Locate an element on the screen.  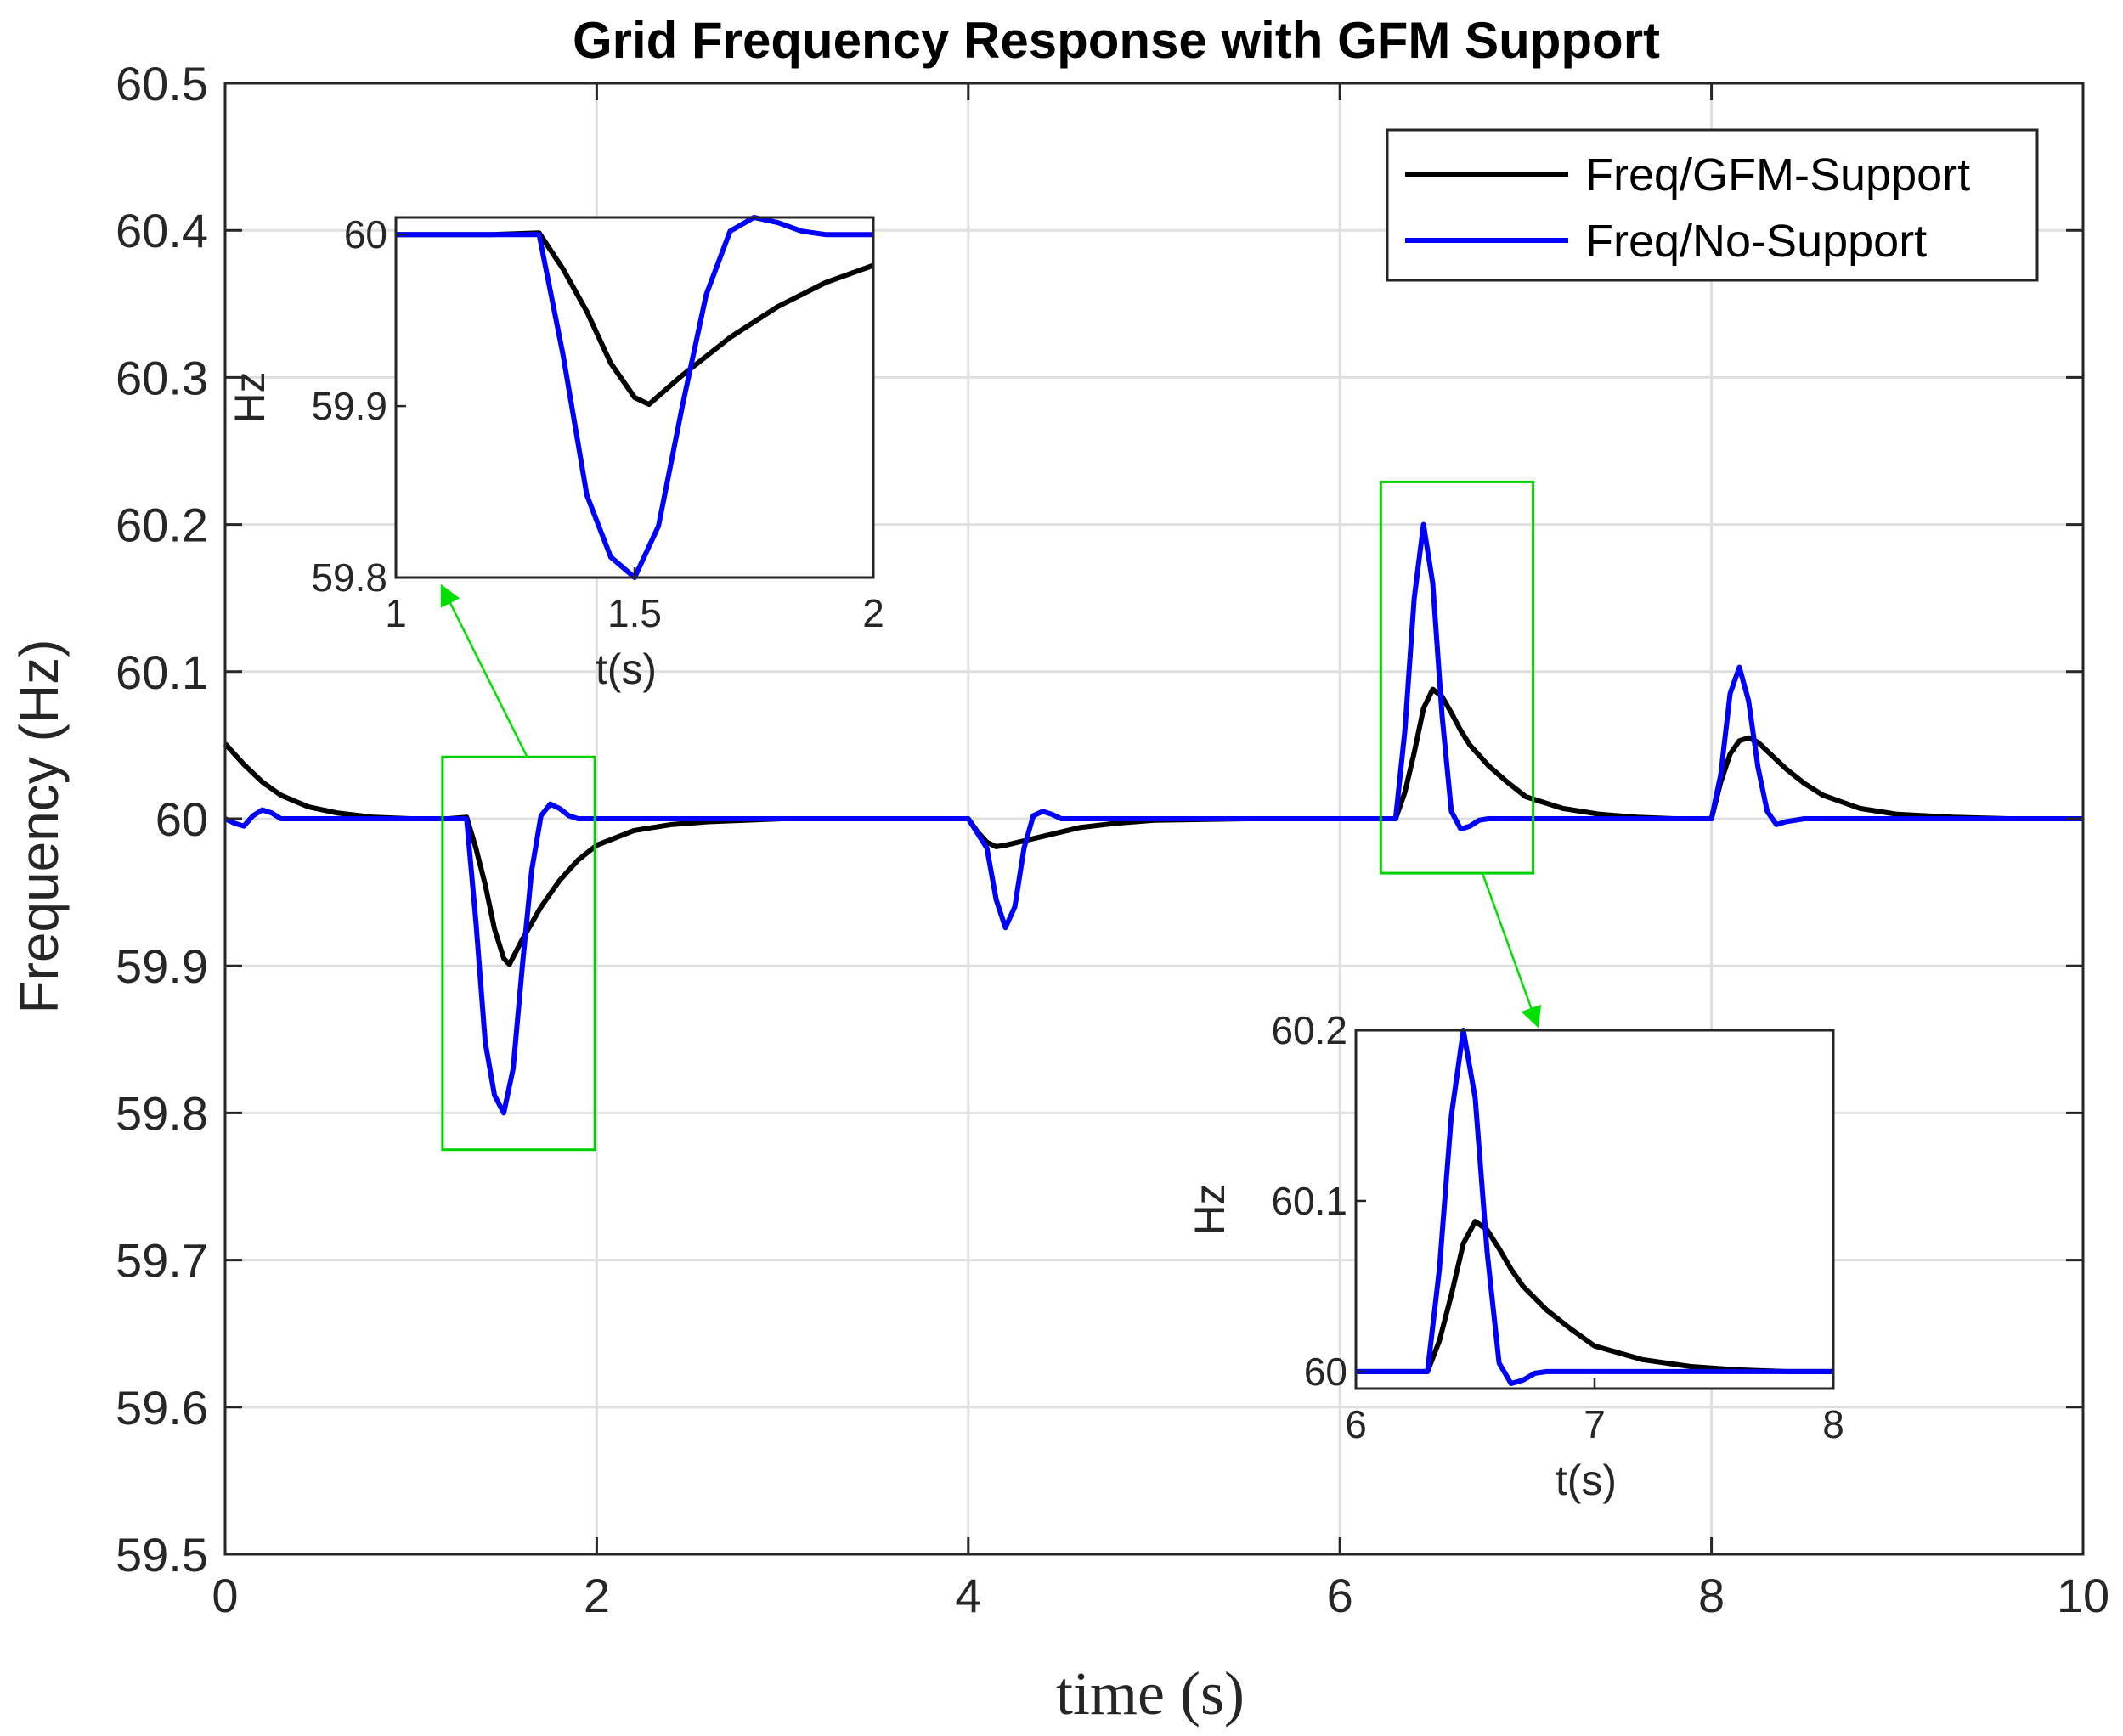
inset-plot-1: 1 1.5 2 59.8 59.9 60 t(s) Hz is located at coordinates (555, 453).